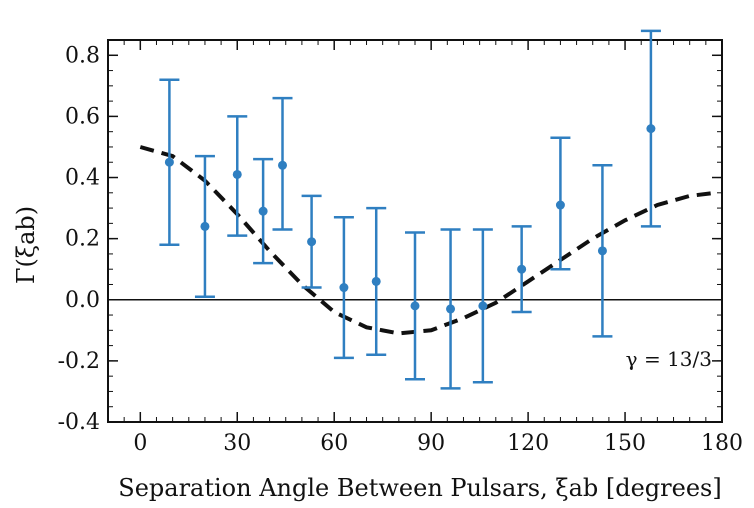 This screenshot has width=754, height=508. Describe the element at coordinates (82, 116) in the screenshot. I see `y-tick-label: 0.6` at that location.